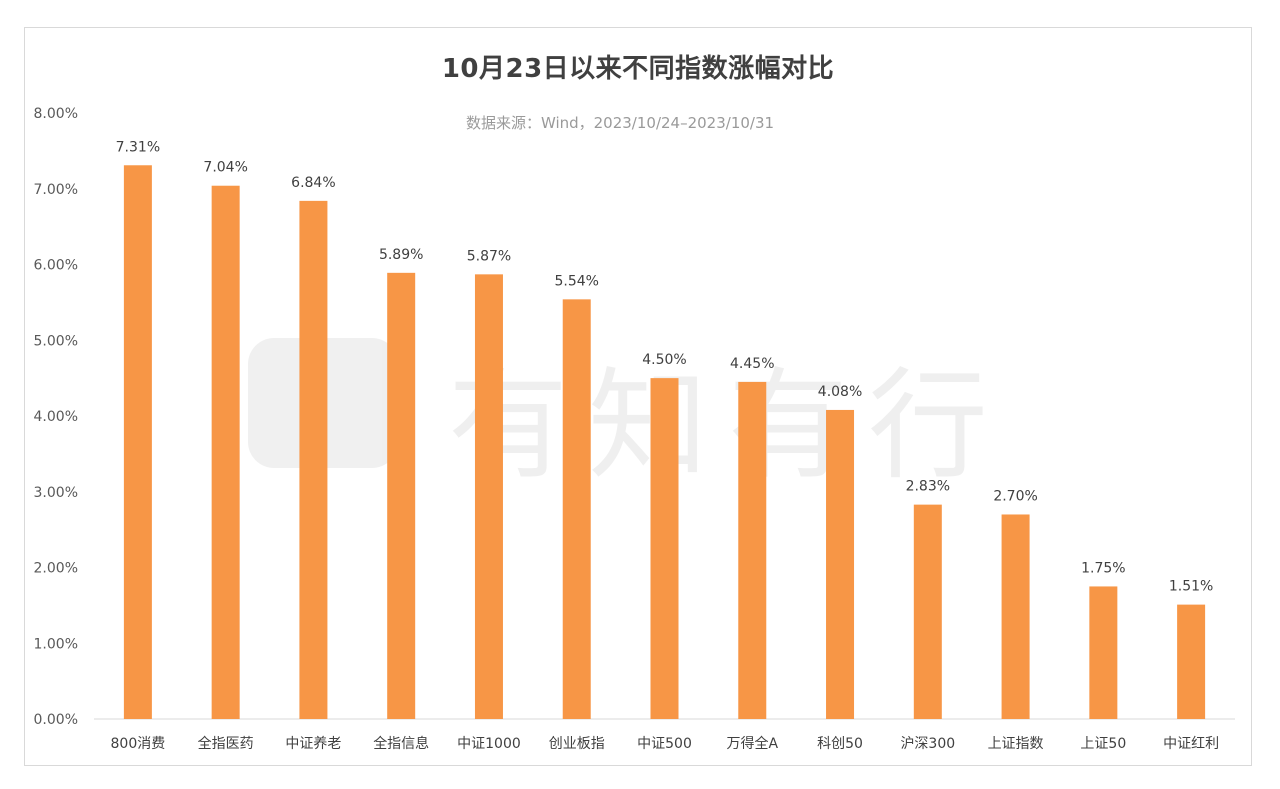 The width and height of the screenshot is (1280, 789). What do you see at coordinates (1103, 744) in the screenshot?
I see `x-tick-label: 上证50` at bounding box center [1103, 744].